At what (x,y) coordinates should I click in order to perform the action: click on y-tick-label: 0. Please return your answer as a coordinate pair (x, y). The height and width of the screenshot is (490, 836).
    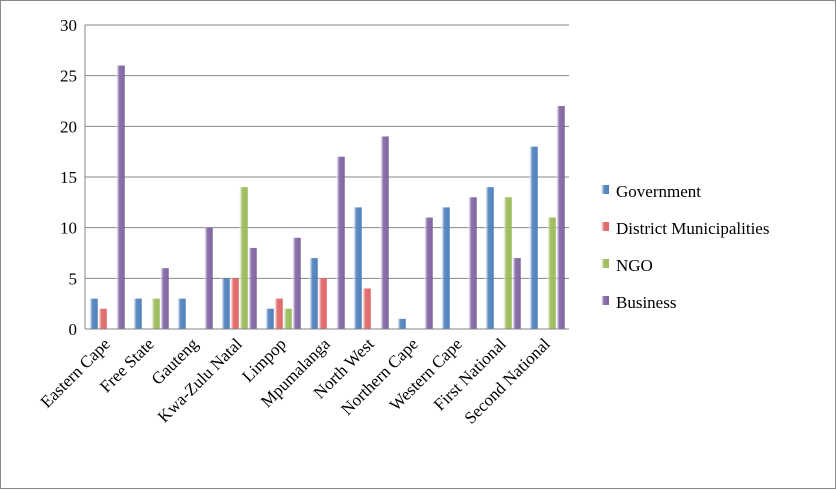
    Looking at the image, I should click on (73, 329).